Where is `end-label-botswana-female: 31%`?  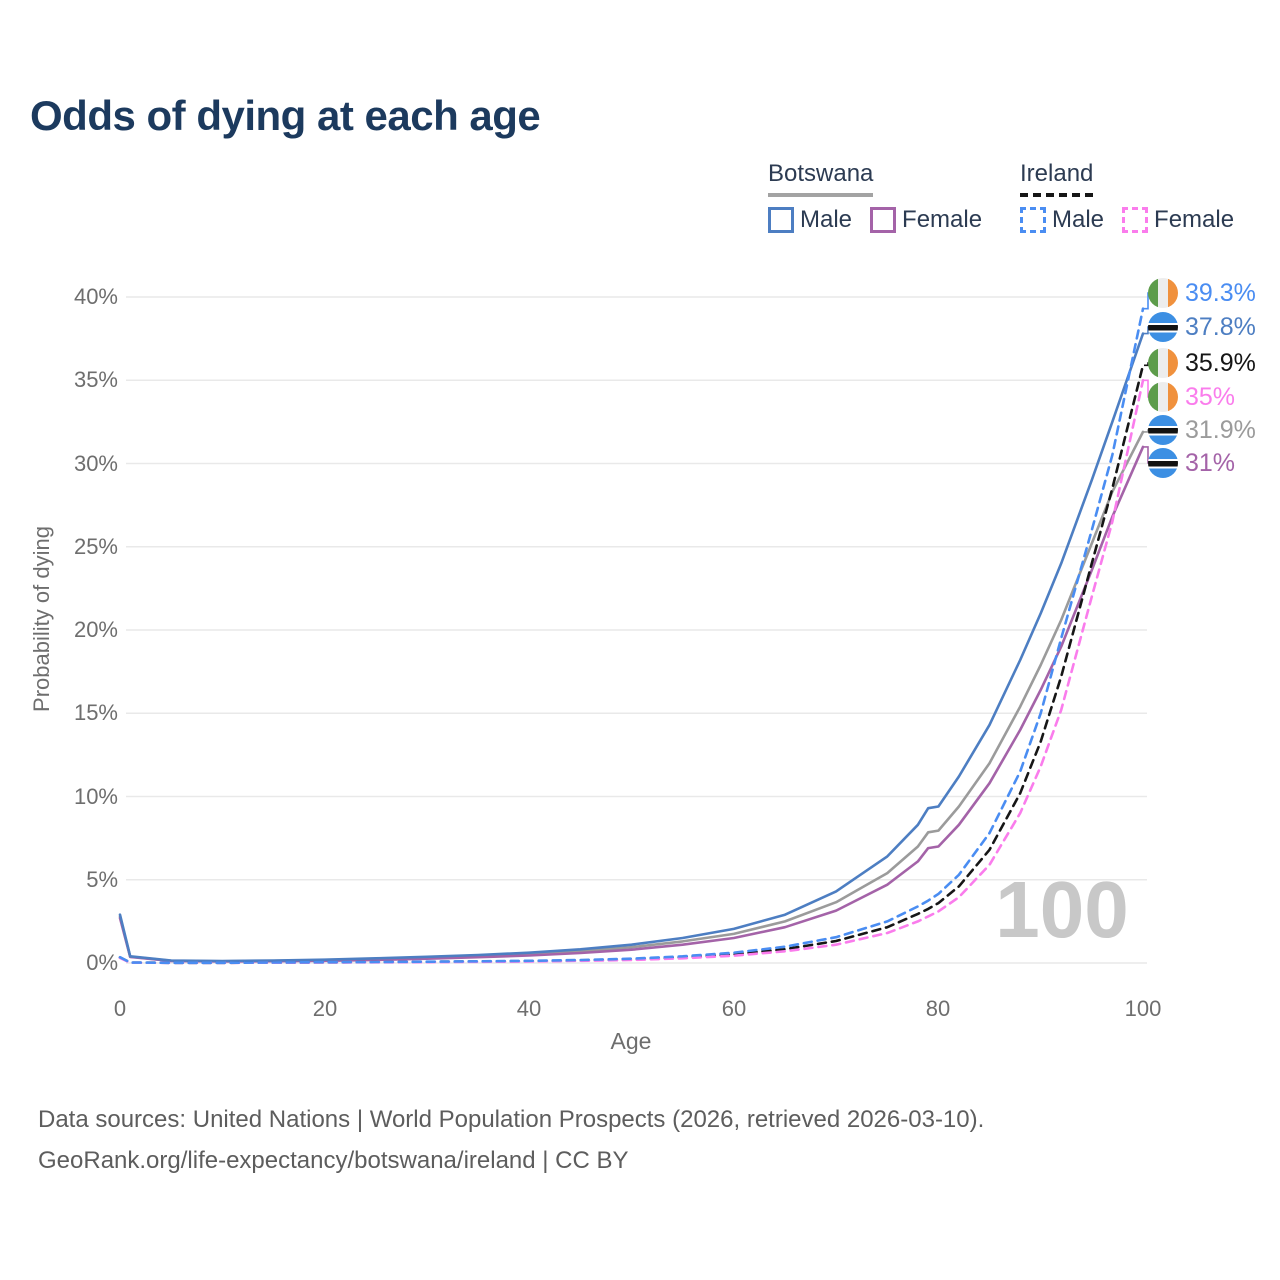
end-label-botswana-female: 31% is located at coordinates (1191, 463).